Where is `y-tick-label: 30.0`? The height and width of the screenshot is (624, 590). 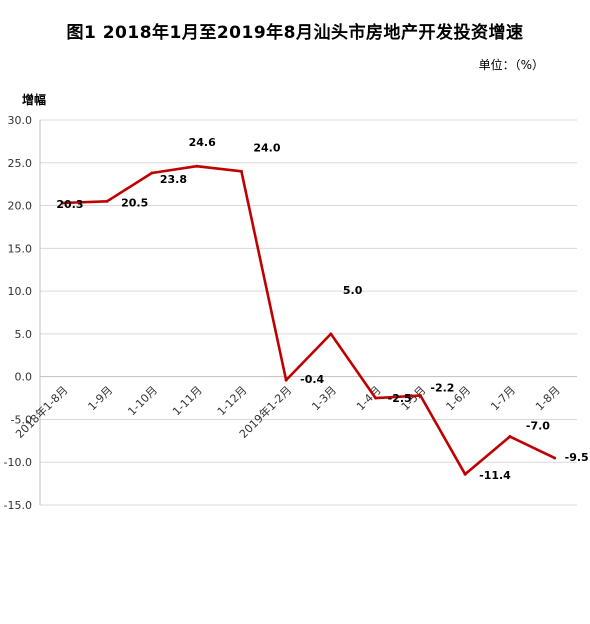
y-tick-label: 30.0 is located at coordinates (20, 120).